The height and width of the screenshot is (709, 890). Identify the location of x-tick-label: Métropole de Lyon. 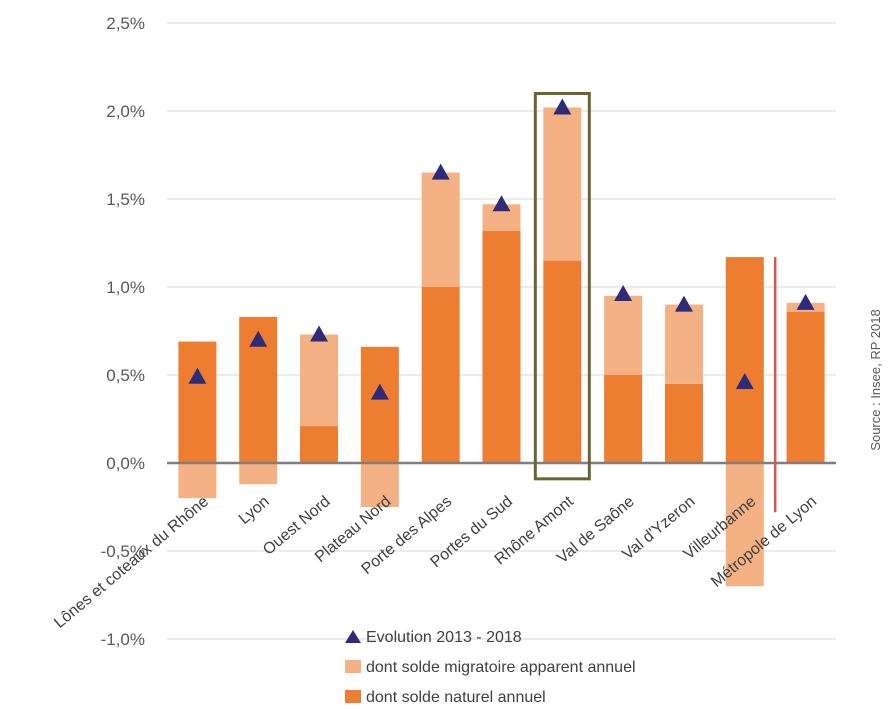
(764, 542).